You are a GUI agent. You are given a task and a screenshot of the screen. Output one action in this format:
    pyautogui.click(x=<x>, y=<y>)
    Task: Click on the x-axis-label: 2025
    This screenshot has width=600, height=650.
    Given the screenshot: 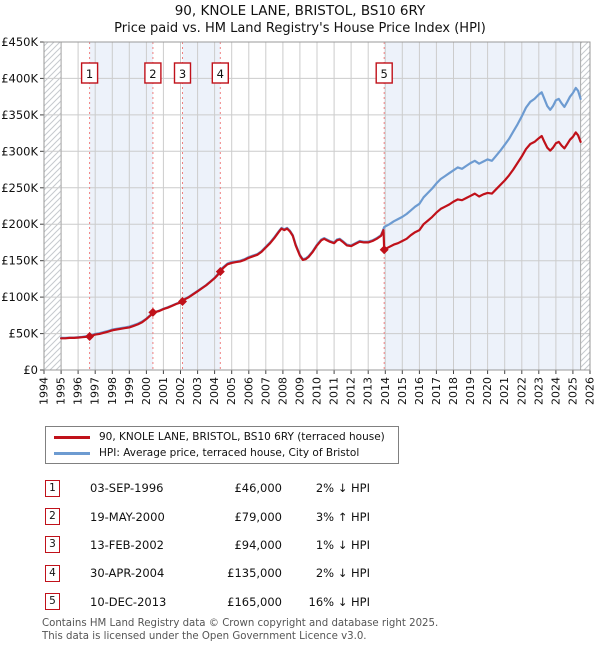 What is the action you would take?
    pyautogui.click(x=572, y=391)
    